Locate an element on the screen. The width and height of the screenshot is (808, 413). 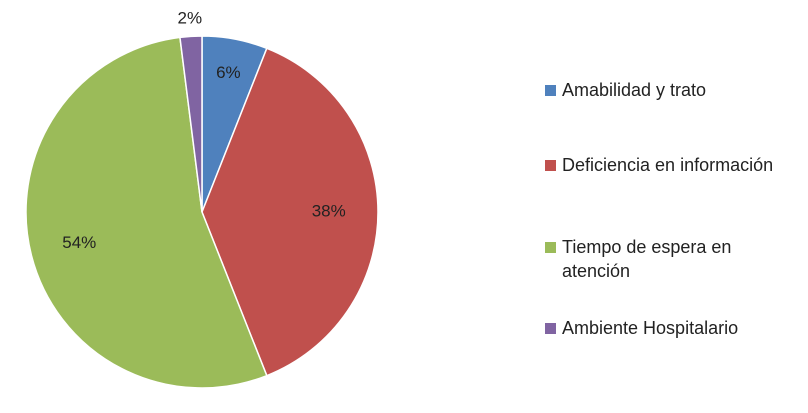
legend-item: Deficiencia en información is located at coordinates (665, 165).